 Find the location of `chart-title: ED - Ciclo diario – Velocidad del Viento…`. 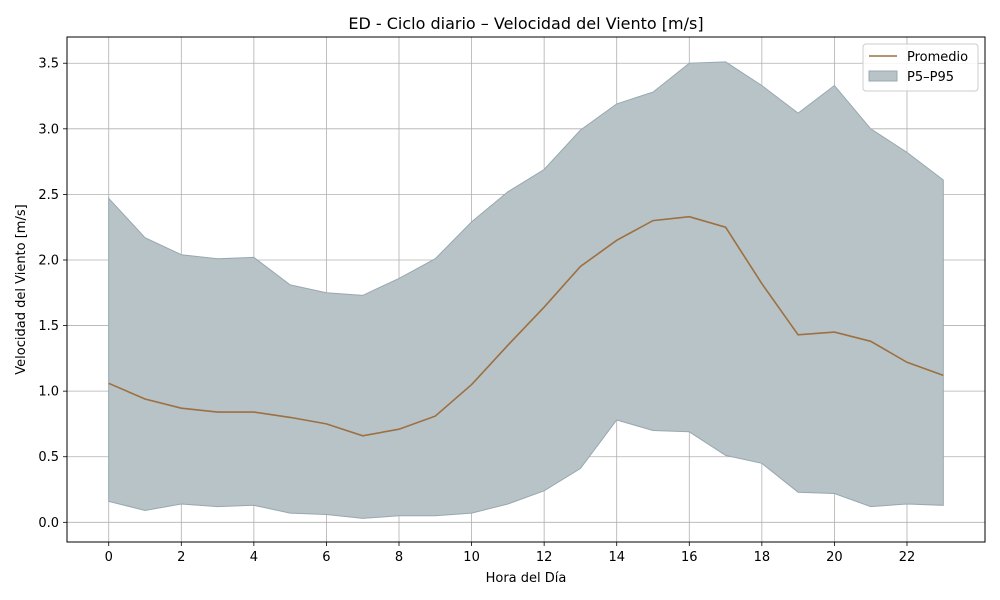

chart-title: ED - Ciclo diario – Velocidad del Viento… is located at coordinates (525, 23).